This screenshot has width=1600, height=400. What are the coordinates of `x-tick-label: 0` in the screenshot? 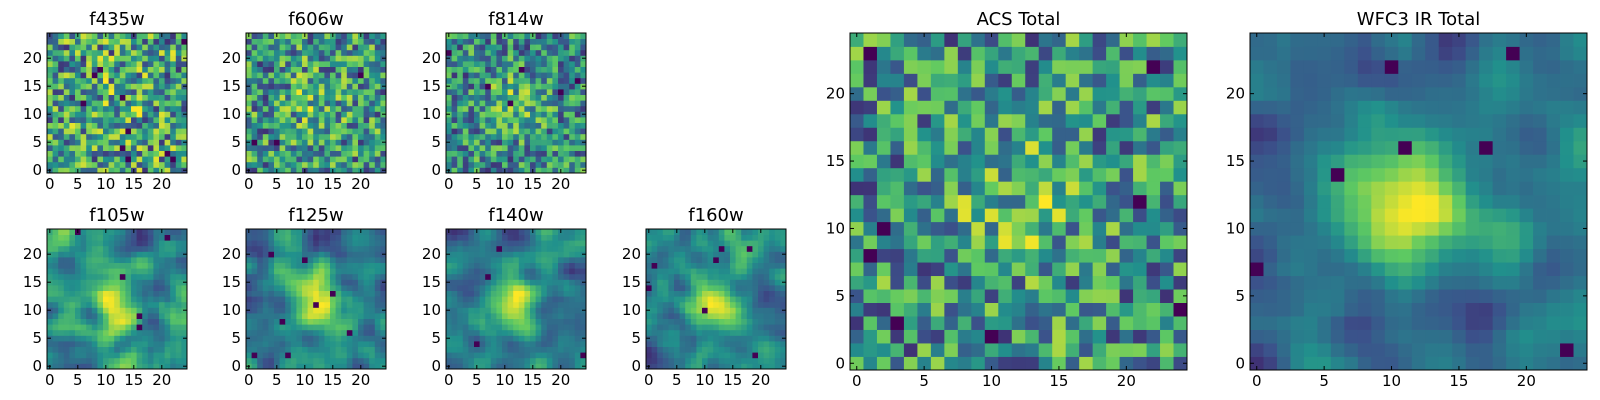 It's located at (50, 380).